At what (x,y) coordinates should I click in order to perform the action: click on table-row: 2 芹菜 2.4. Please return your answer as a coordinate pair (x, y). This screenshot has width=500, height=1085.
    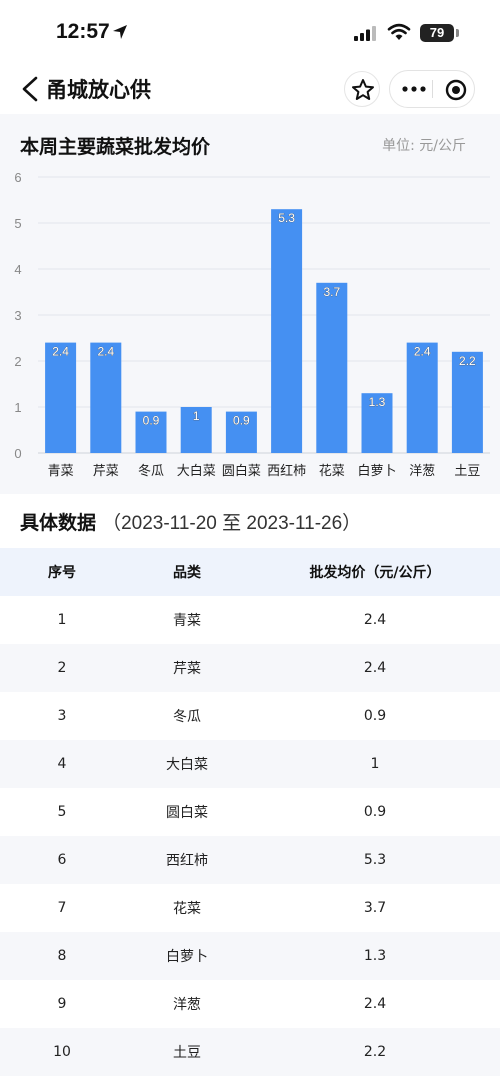
    Looking at the image, I should click on (250, 668).